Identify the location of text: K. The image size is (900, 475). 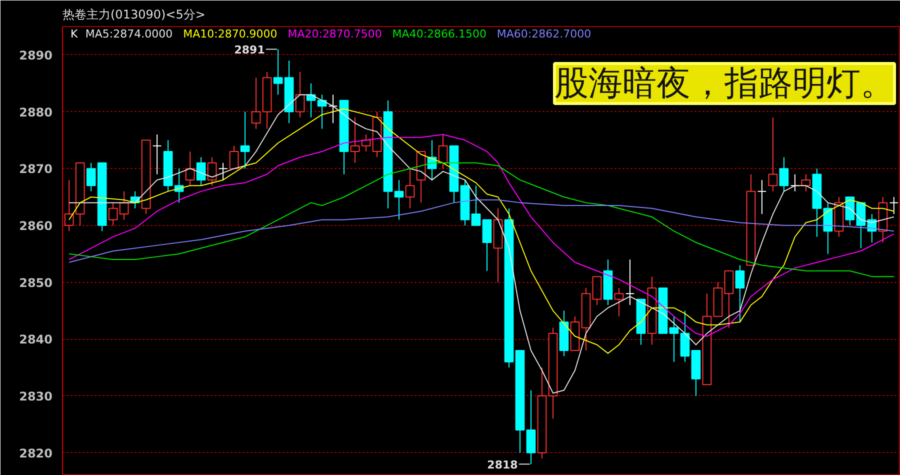
(74, 34).